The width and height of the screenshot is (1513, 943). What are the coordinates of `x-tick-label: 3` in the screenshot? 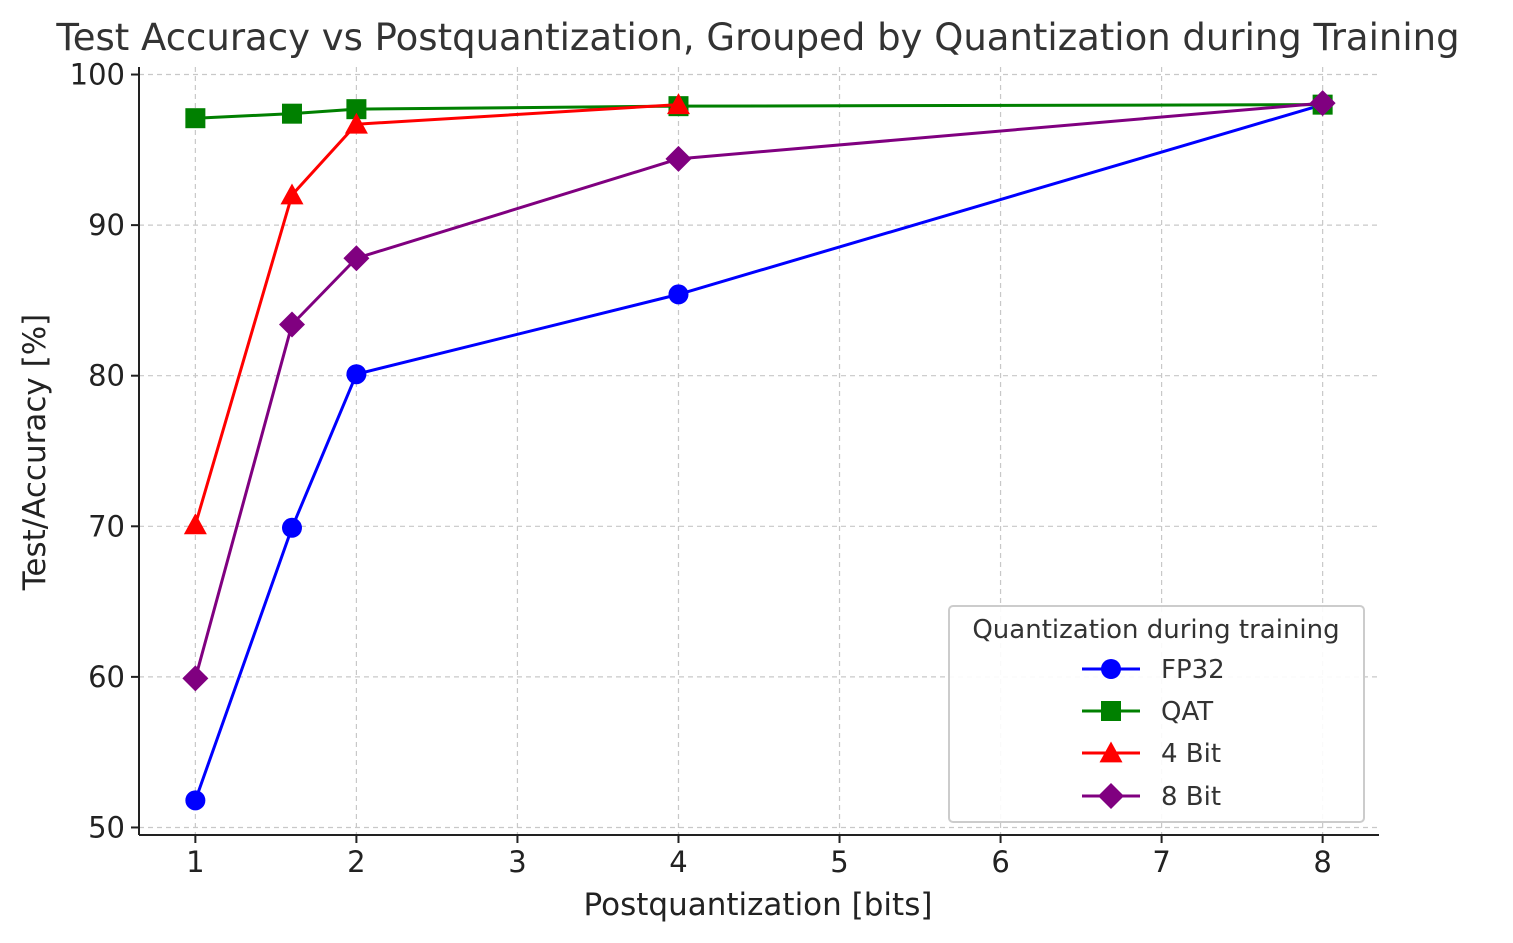 It's located at (517, 862).